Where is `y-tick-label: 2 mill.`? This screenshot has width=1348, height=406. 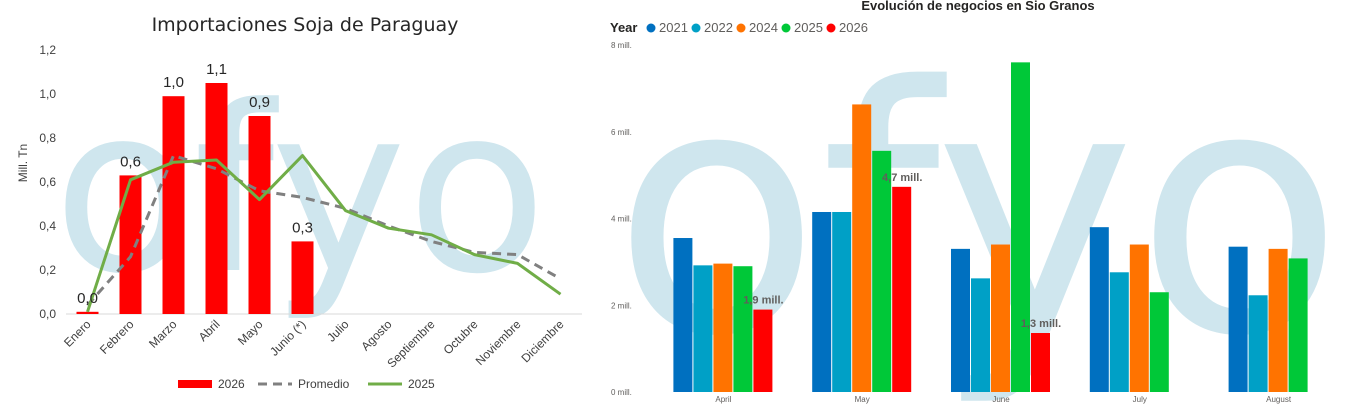 y-tick-label: 2 mill. is located at coordinates (621, 305).